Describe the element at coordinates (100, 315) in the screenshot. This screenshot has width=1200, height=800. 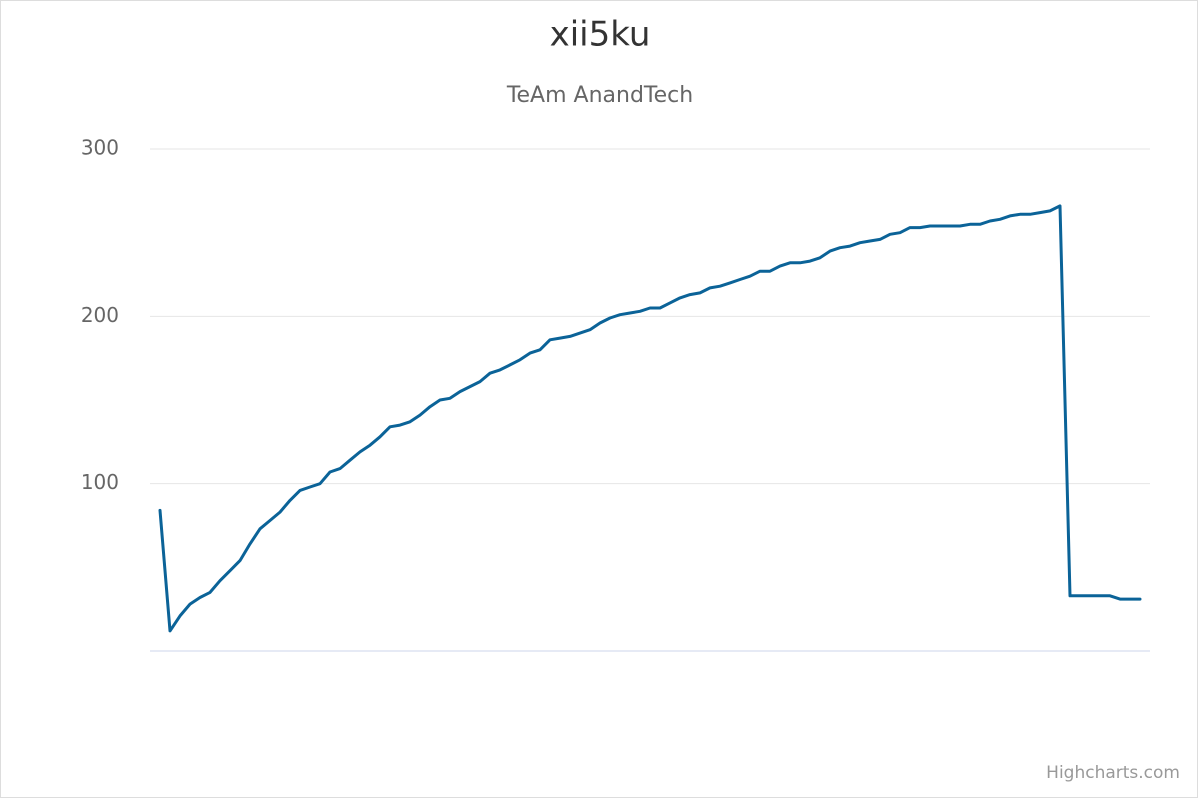
I see `y-tick-label: 200` at that location.